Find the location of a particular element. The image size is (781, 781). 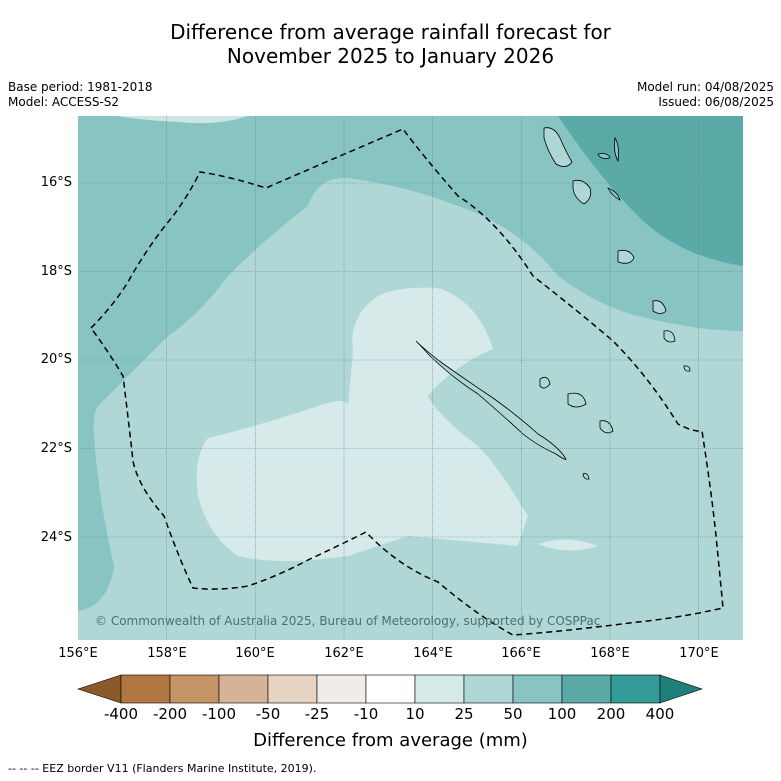

island-tanna is located at coordinates (669, 336).